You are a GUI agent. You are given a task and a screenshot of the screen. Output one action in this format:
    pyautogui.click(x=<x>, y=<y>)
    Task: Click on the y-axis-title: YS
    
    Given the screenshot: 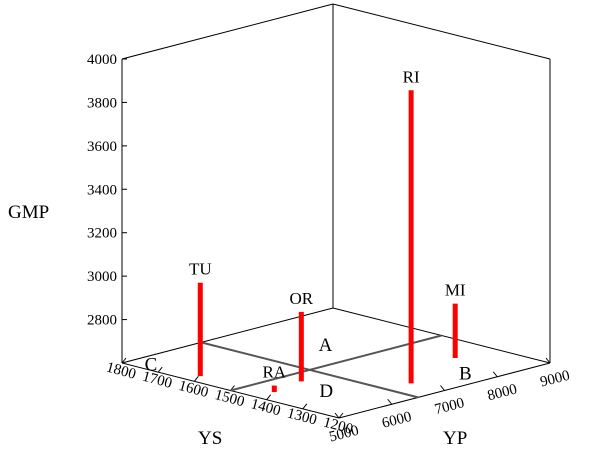 What is the action you would take?
    pyautogui.click(x=210, y=437)
    